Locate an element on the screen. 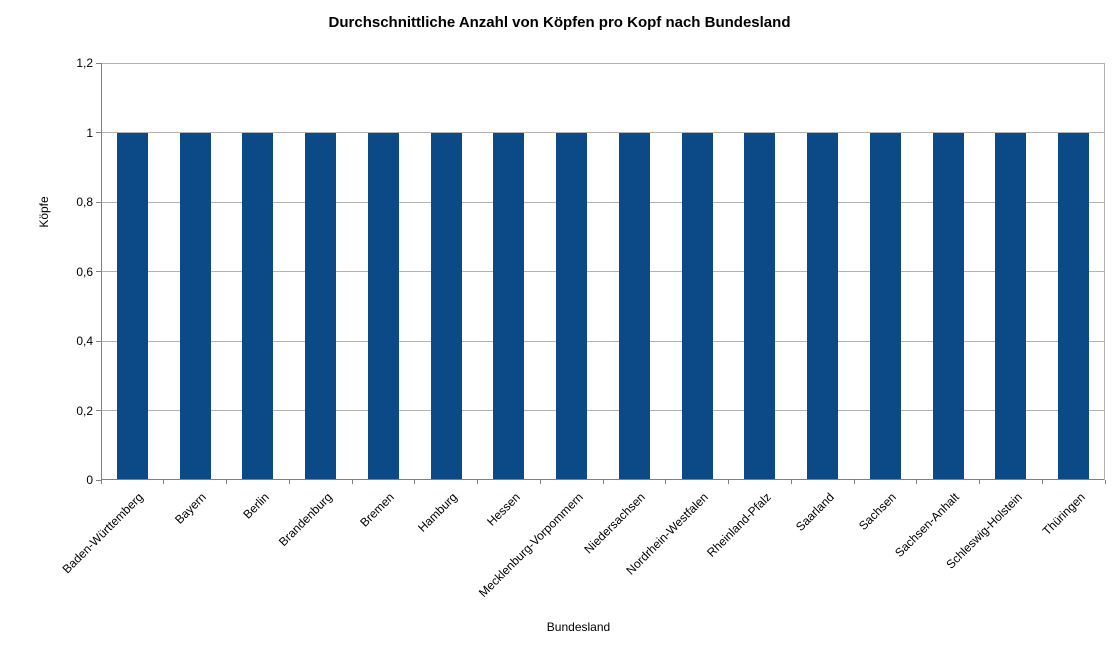  x-axis-line is located at coordinates (603, 479).